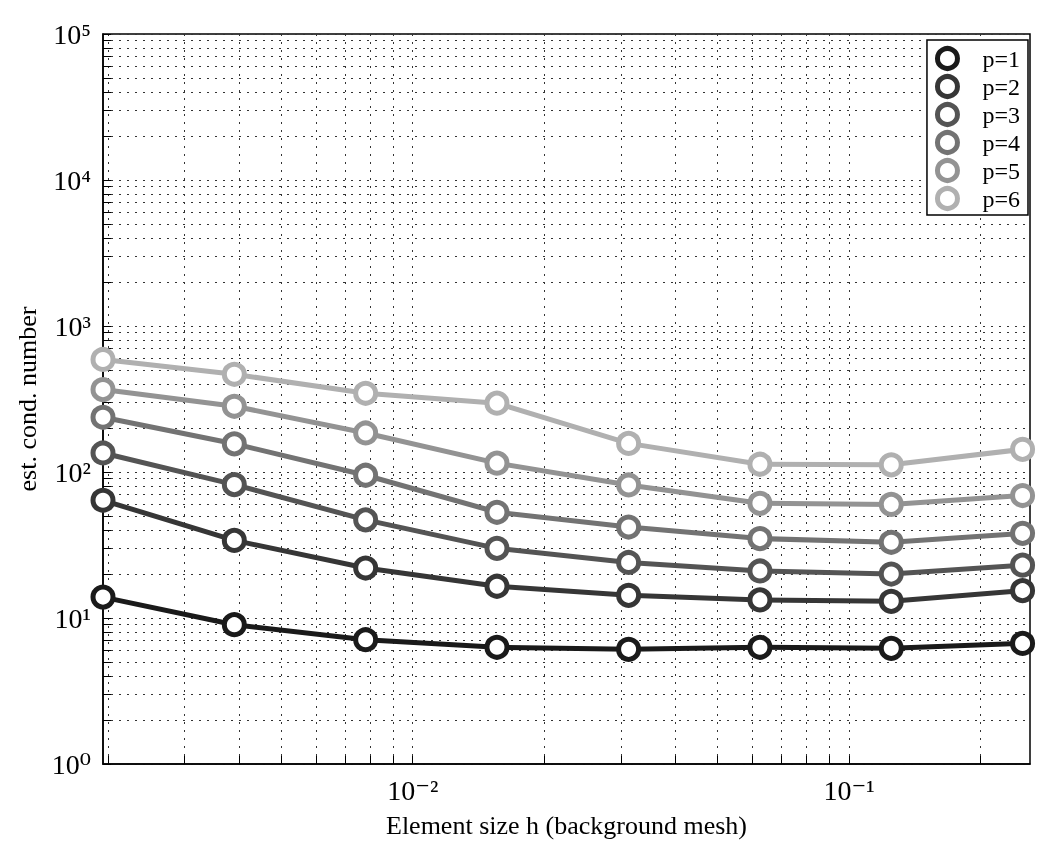  Describe the element at coordinates (1001, 198) in the screenshot. I see `legend-label: p=6` at that location.